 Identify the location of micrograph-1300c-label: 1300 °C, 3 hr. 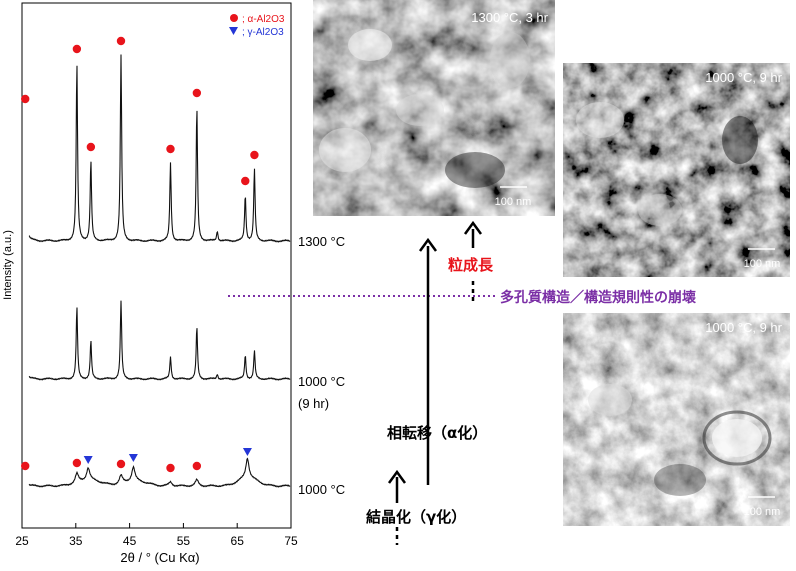
(509, 17).